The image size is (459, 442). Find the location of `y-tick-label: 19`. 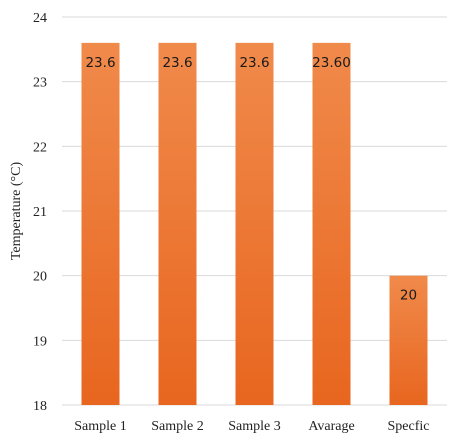

y-tick-label: 19 is located at coordinates (40, 341).